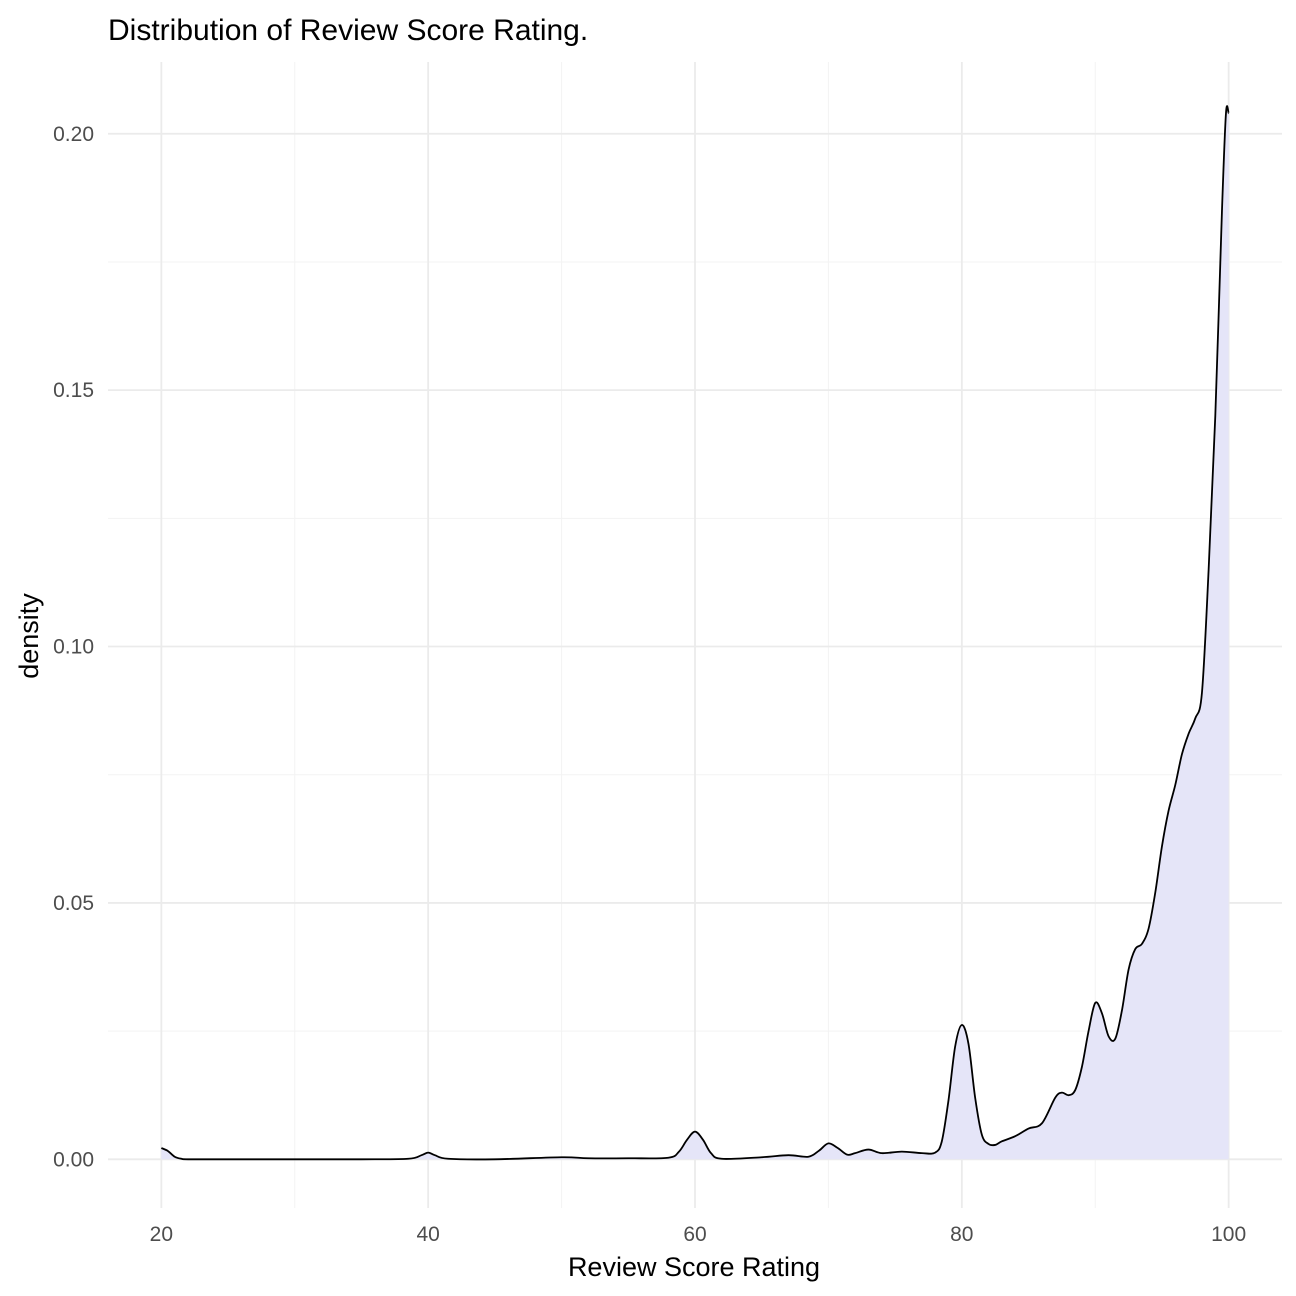 The width and height of the screenshot is (1296, 1296). Describe the element at coordinates (1228, 1234) in the screenshot. I see `x-tick-label: 100` at that location.